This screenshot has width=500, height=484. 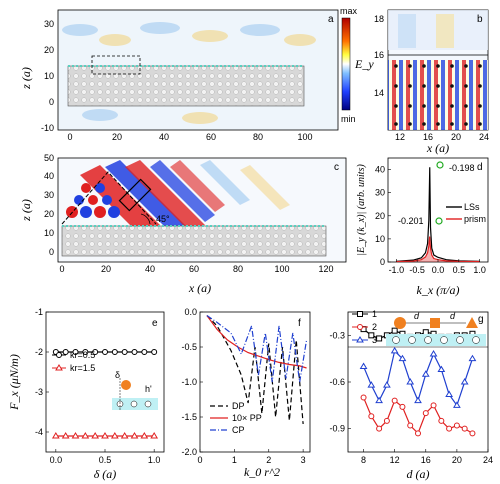 What do you see at coordinates (49, 195) in the screenshot?
I see `c-ytick: 30` at bounding box center [49, 195].